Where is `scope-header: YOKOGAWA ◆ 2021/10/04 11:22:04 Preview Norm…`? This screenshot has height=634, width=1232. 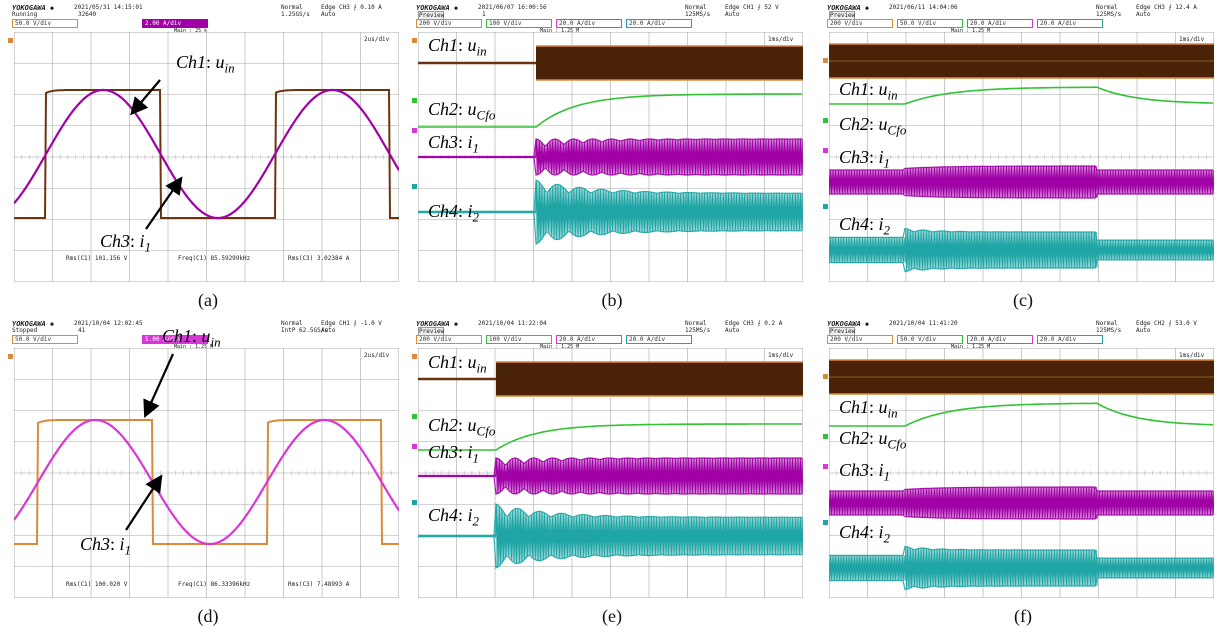
scope-header: YOKOGAWA ◆ 2021/10/04 11:22:04 Preview Norm… is located at coordinates (612, 334).